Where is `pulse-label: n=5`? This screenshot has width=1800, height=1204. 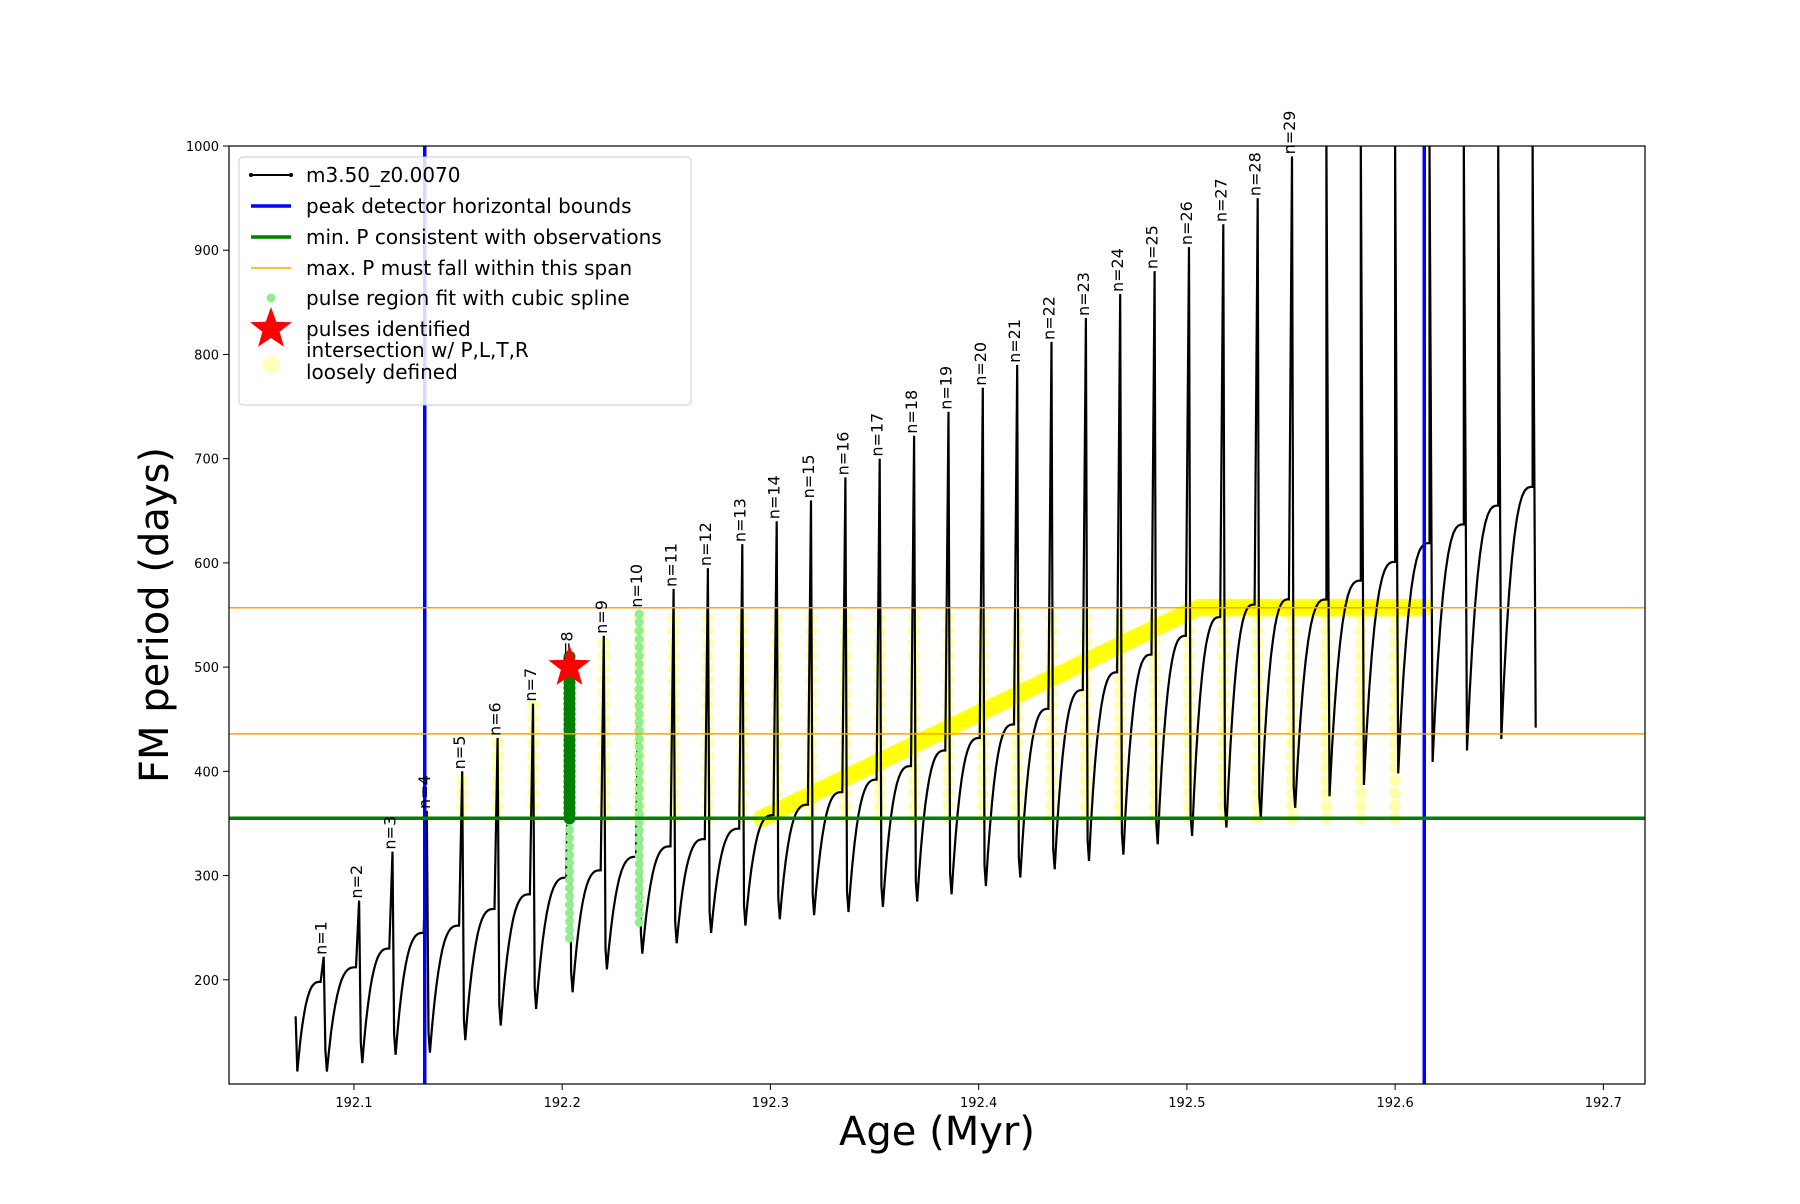 pulse-label: n=5 is located at coordinates (459, 753).